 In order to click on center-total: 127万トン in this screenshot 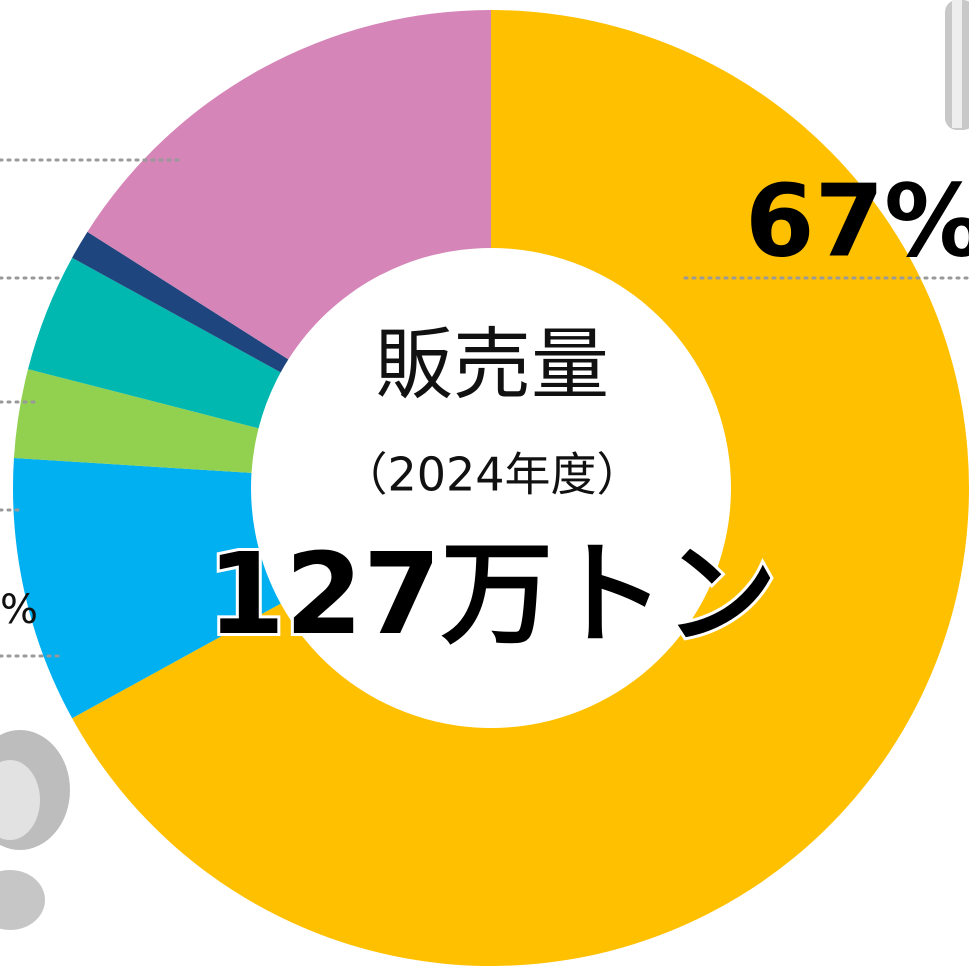, I will do `click(492, 595)`.